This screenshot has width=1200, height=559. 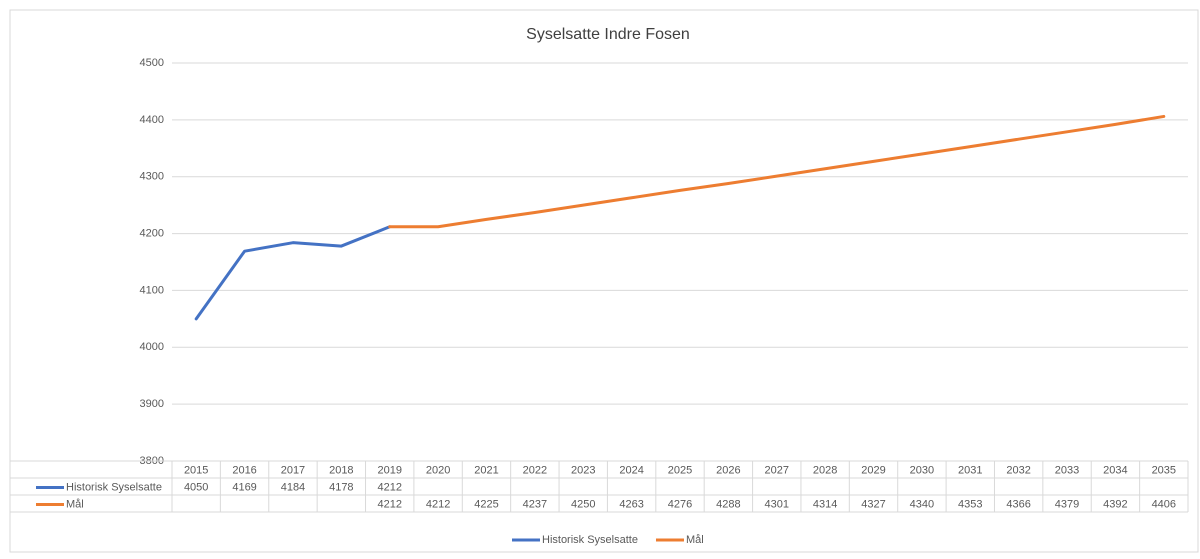 I want to click on x-tick-label: 2021, so click(x=486, y=470).